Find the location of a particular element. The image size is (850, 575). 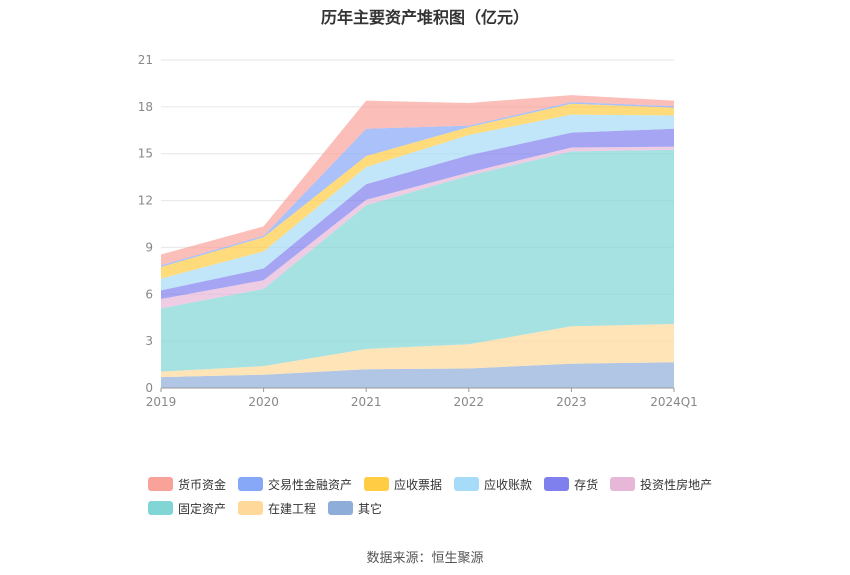

x-tick-label: 2019 is located at coordinates (161, 402).